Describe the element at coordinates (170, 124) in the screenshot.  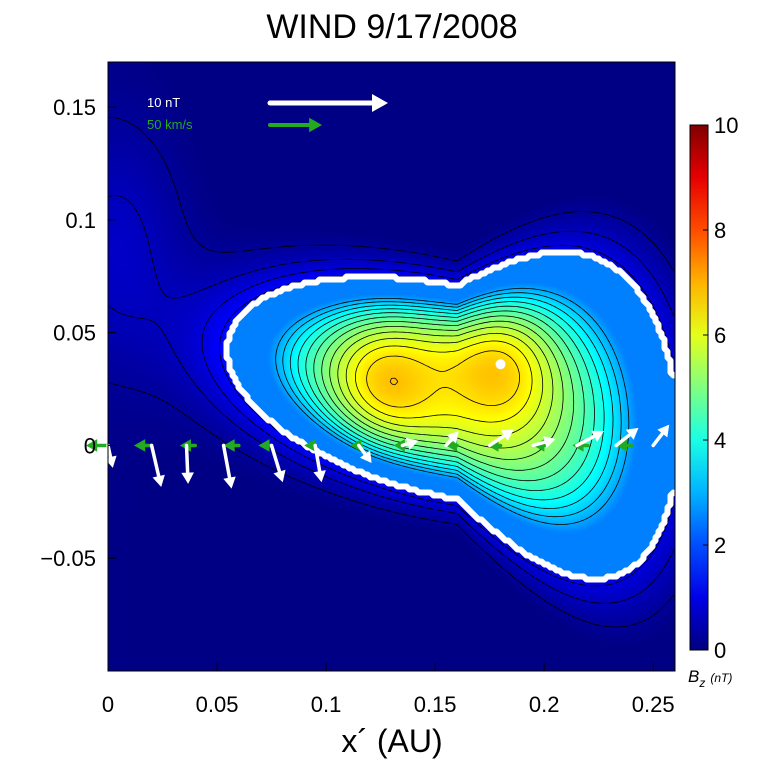
I see `legend-v-label: 50 km/s` at that location.